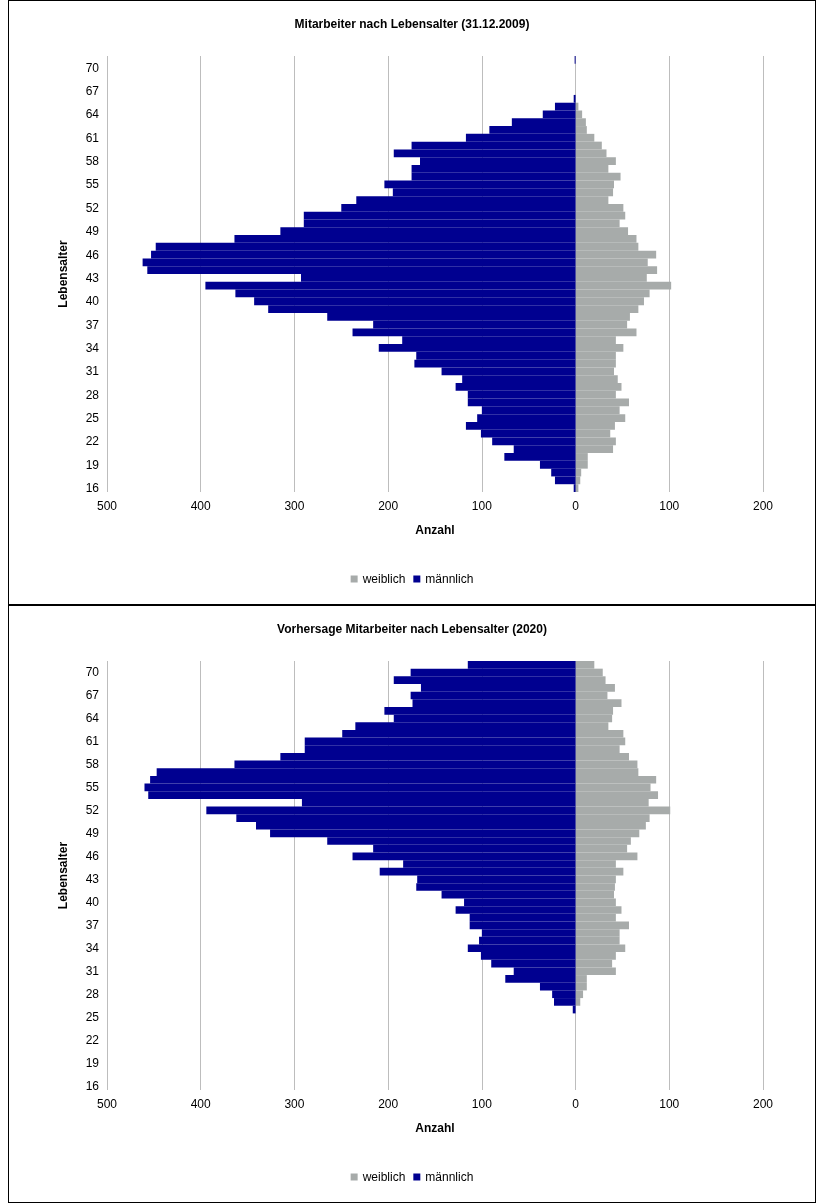 The width and height of the screenshot is (816, 1203). Describe the element at coordinates (412, 24) in the screenshot. I see `chart-title: Mitarbeiter nach Lebensalter (31.12.2009)` at that location.